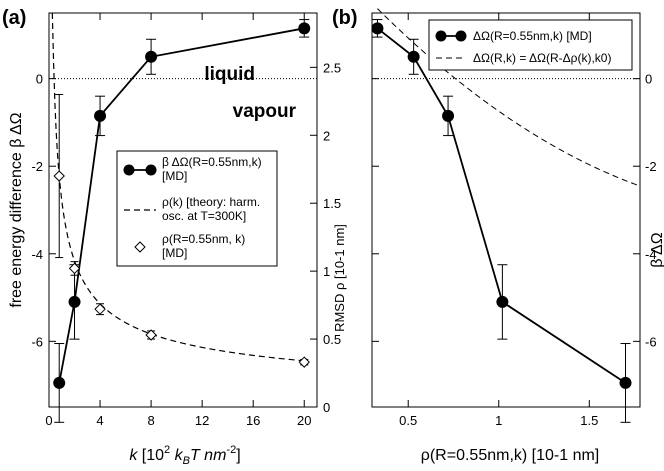 This screenshot has height=471, width=664. What do you see at coordinates (37, 341) in the screenshot?
I see `y-tick-label-a: -6` at bounding box center [37, 341].